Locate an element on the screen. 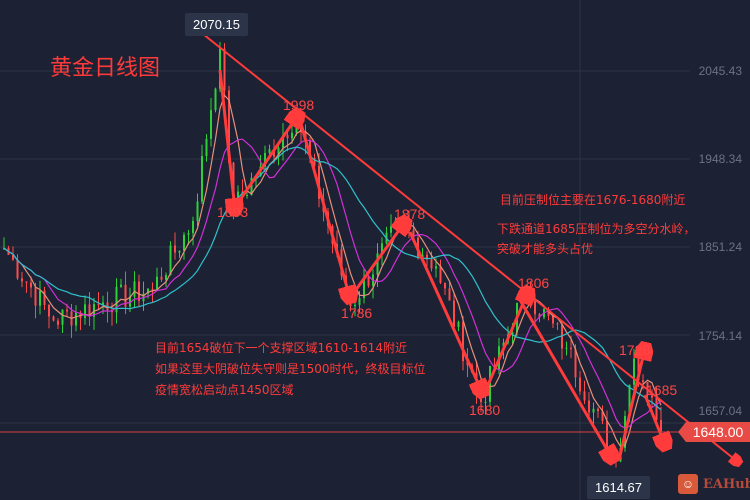  pivot-label: 1786 is located at coordinates (357, 313).